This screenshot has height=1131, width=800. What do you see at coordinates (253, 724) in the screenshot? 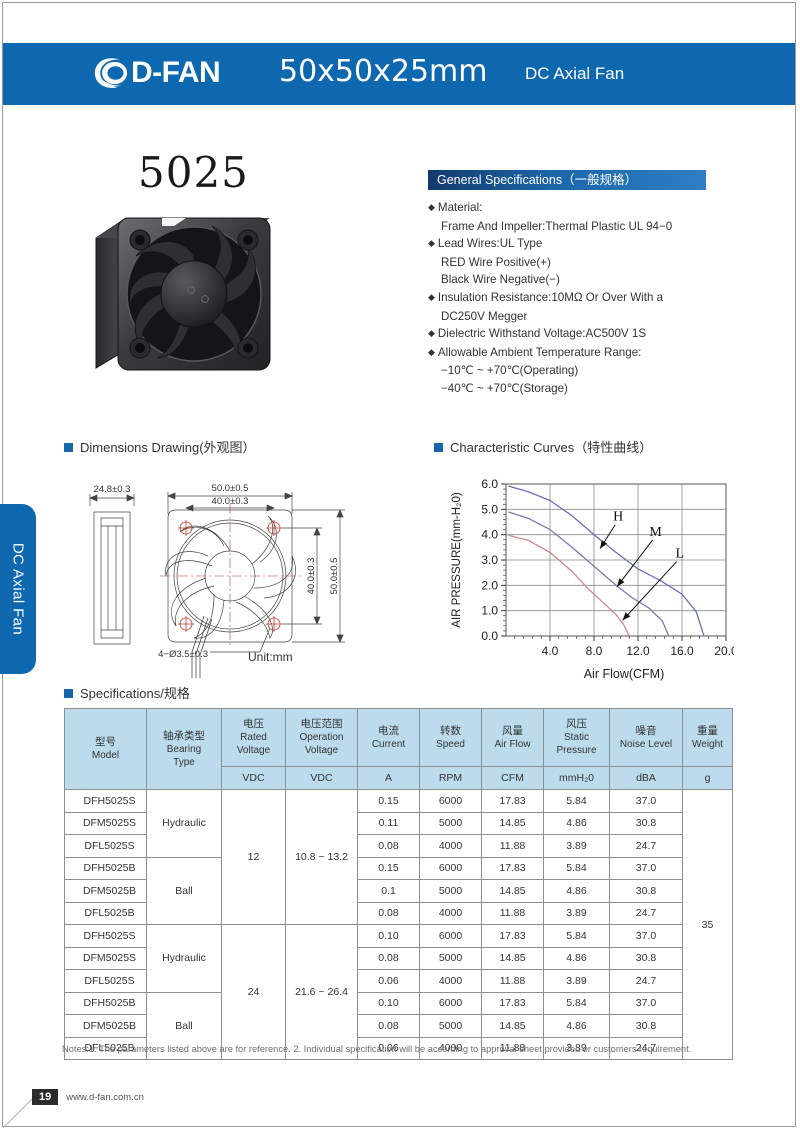
I see `col-header-cn: 电压` at bounding box center [253, 724].